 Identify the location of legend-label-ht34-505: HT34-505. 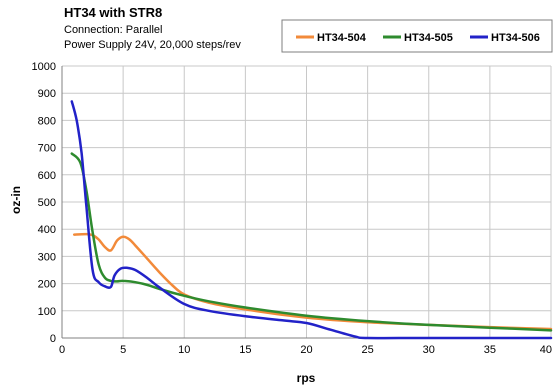
(428, 38).